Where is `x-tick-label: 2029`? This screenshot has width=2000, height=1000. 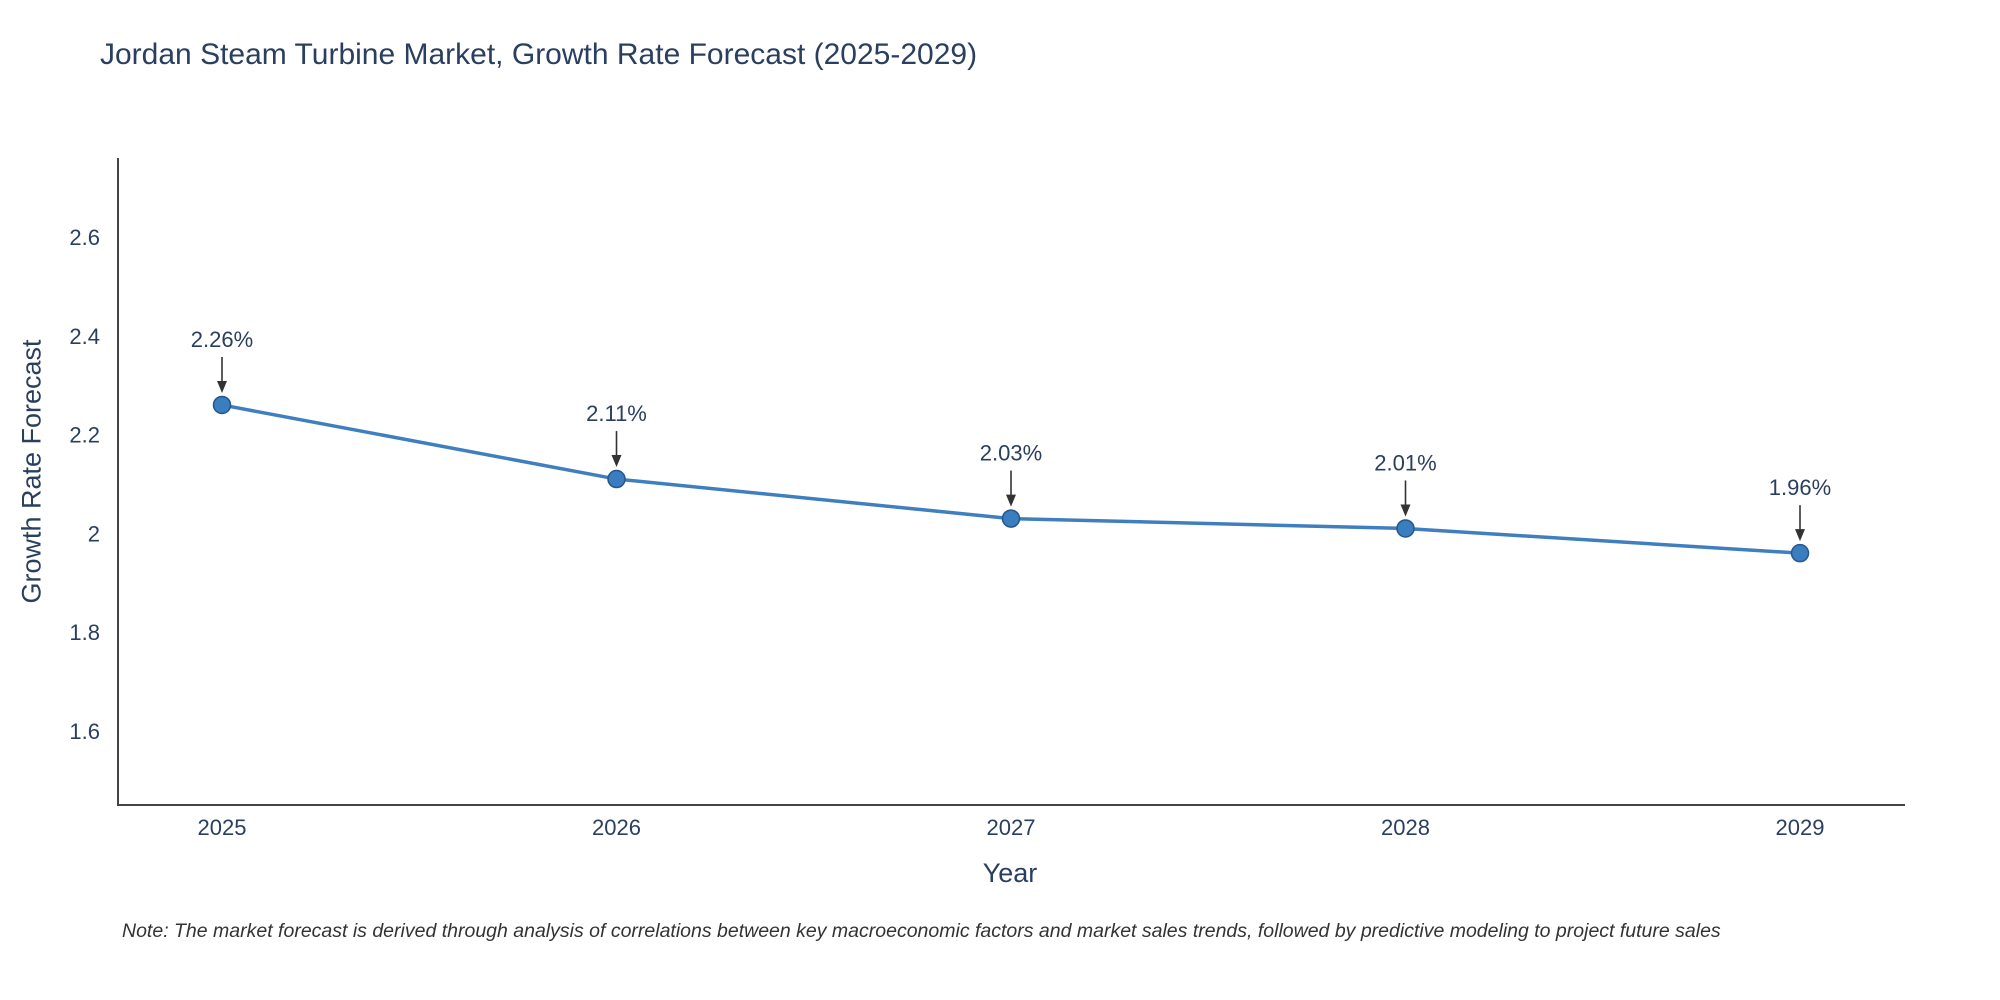 x-tick-label: 2029 is located at coordinates (1800, 827).